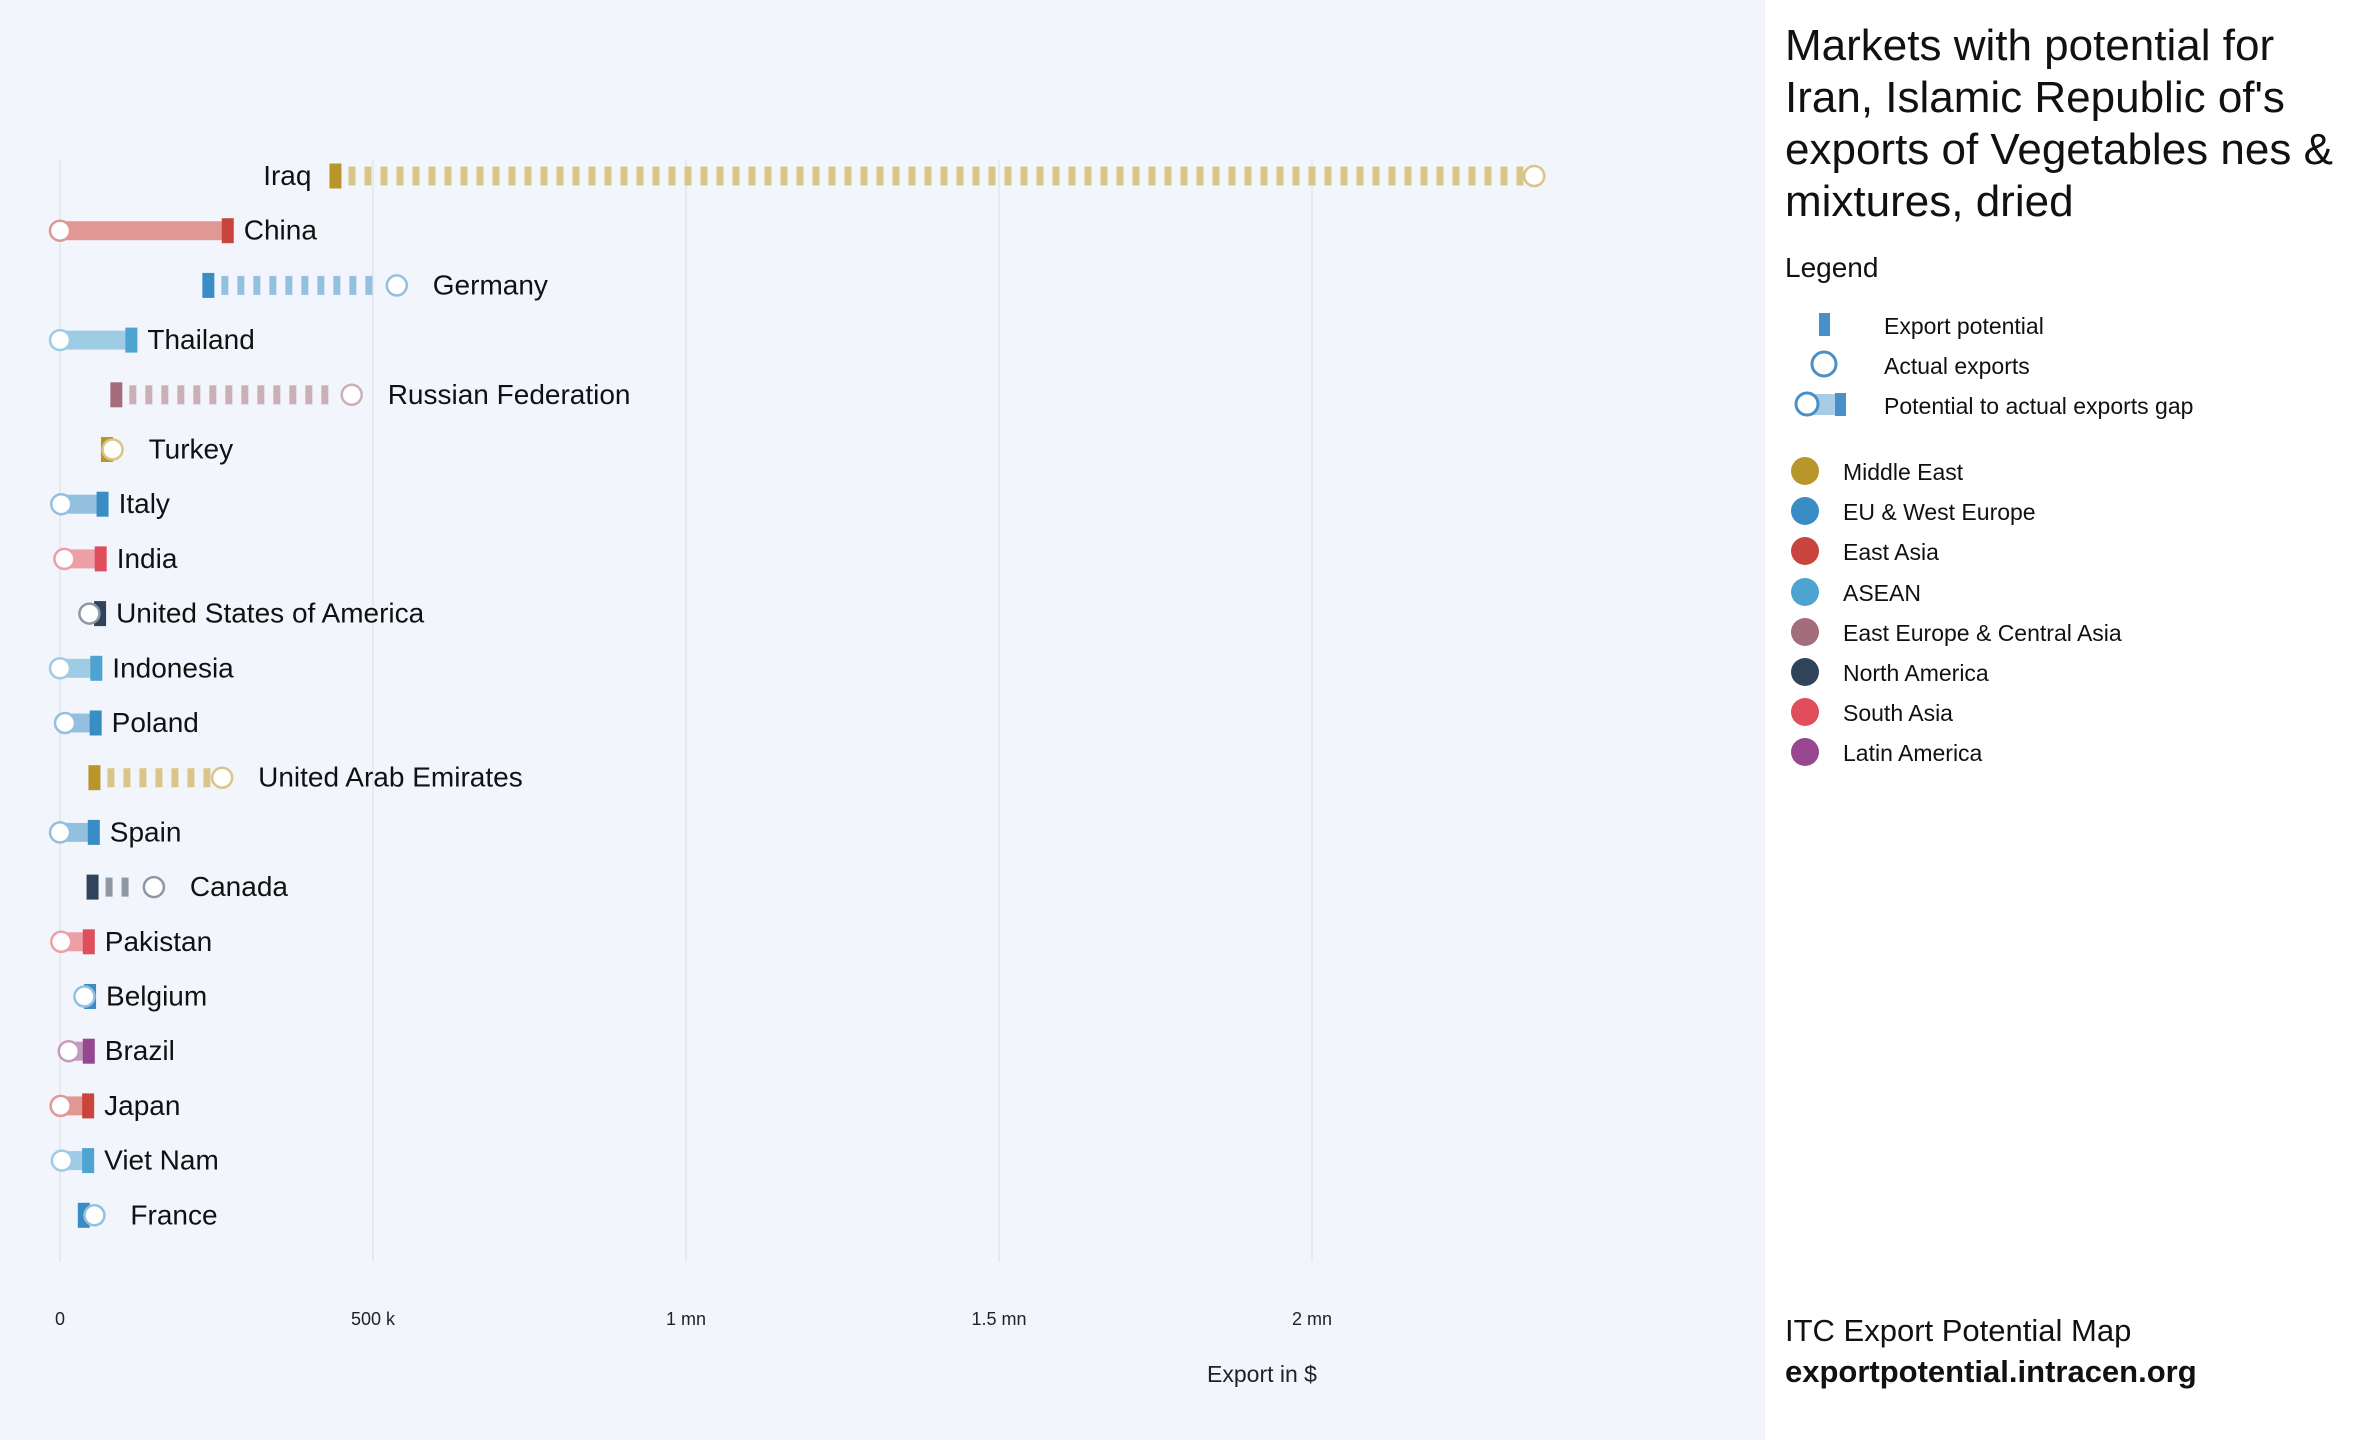 Image resolution: width=2360 pixels, height=1440 pixels. Describe the element at coordinates (239, 886) in the screenshot. I see `market-label: Canada` at that location.